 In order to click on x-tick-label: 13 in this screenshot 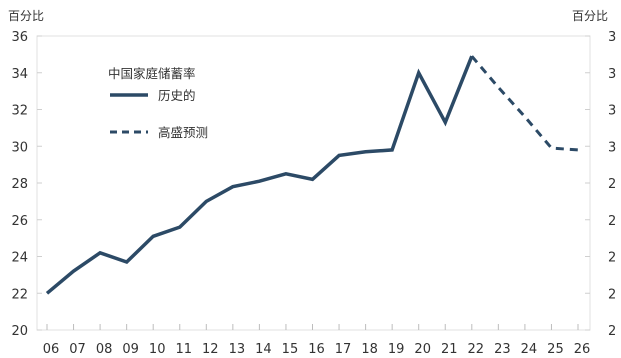, I will do `click(237, 349)`.